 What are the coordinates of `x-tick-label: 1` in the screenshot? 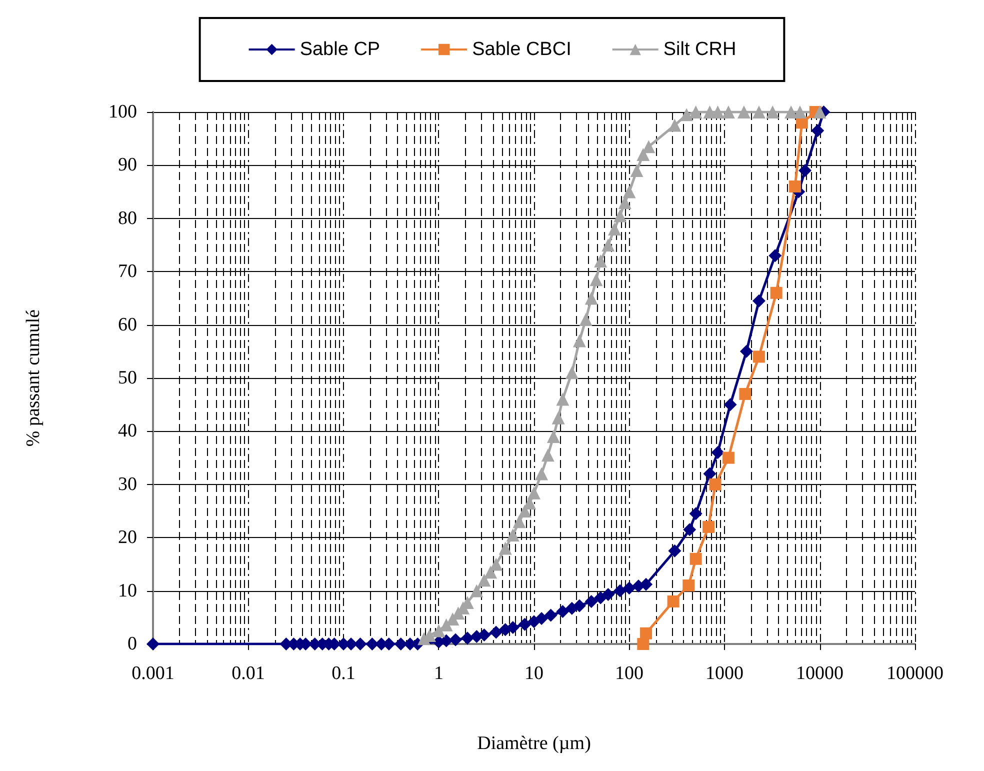 It's located at (439, 673).